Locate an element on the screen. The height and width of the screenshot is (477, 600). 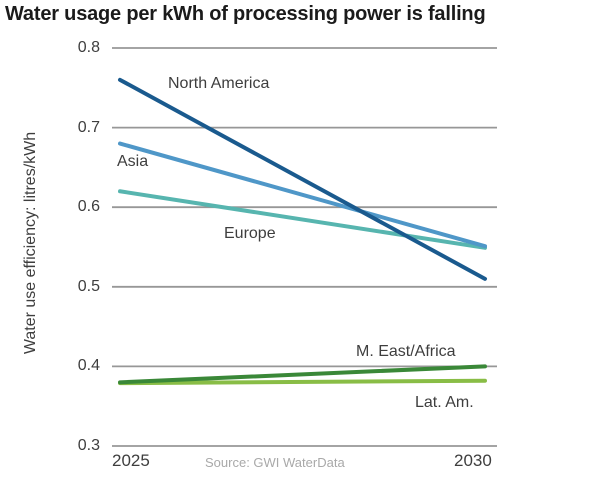
y-tick-label: 0.4 is located at coordinates (88, 366).